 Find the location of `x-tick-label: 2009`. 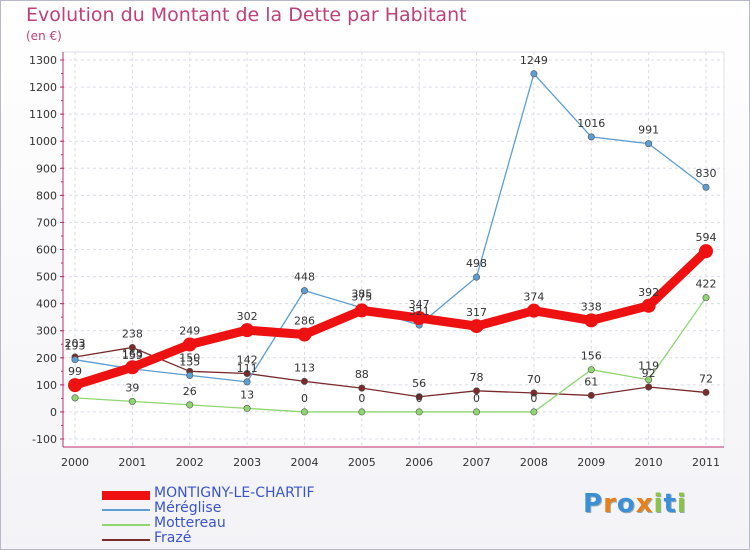

x-tick-label: 2009 is located at coordinates (591, 462).